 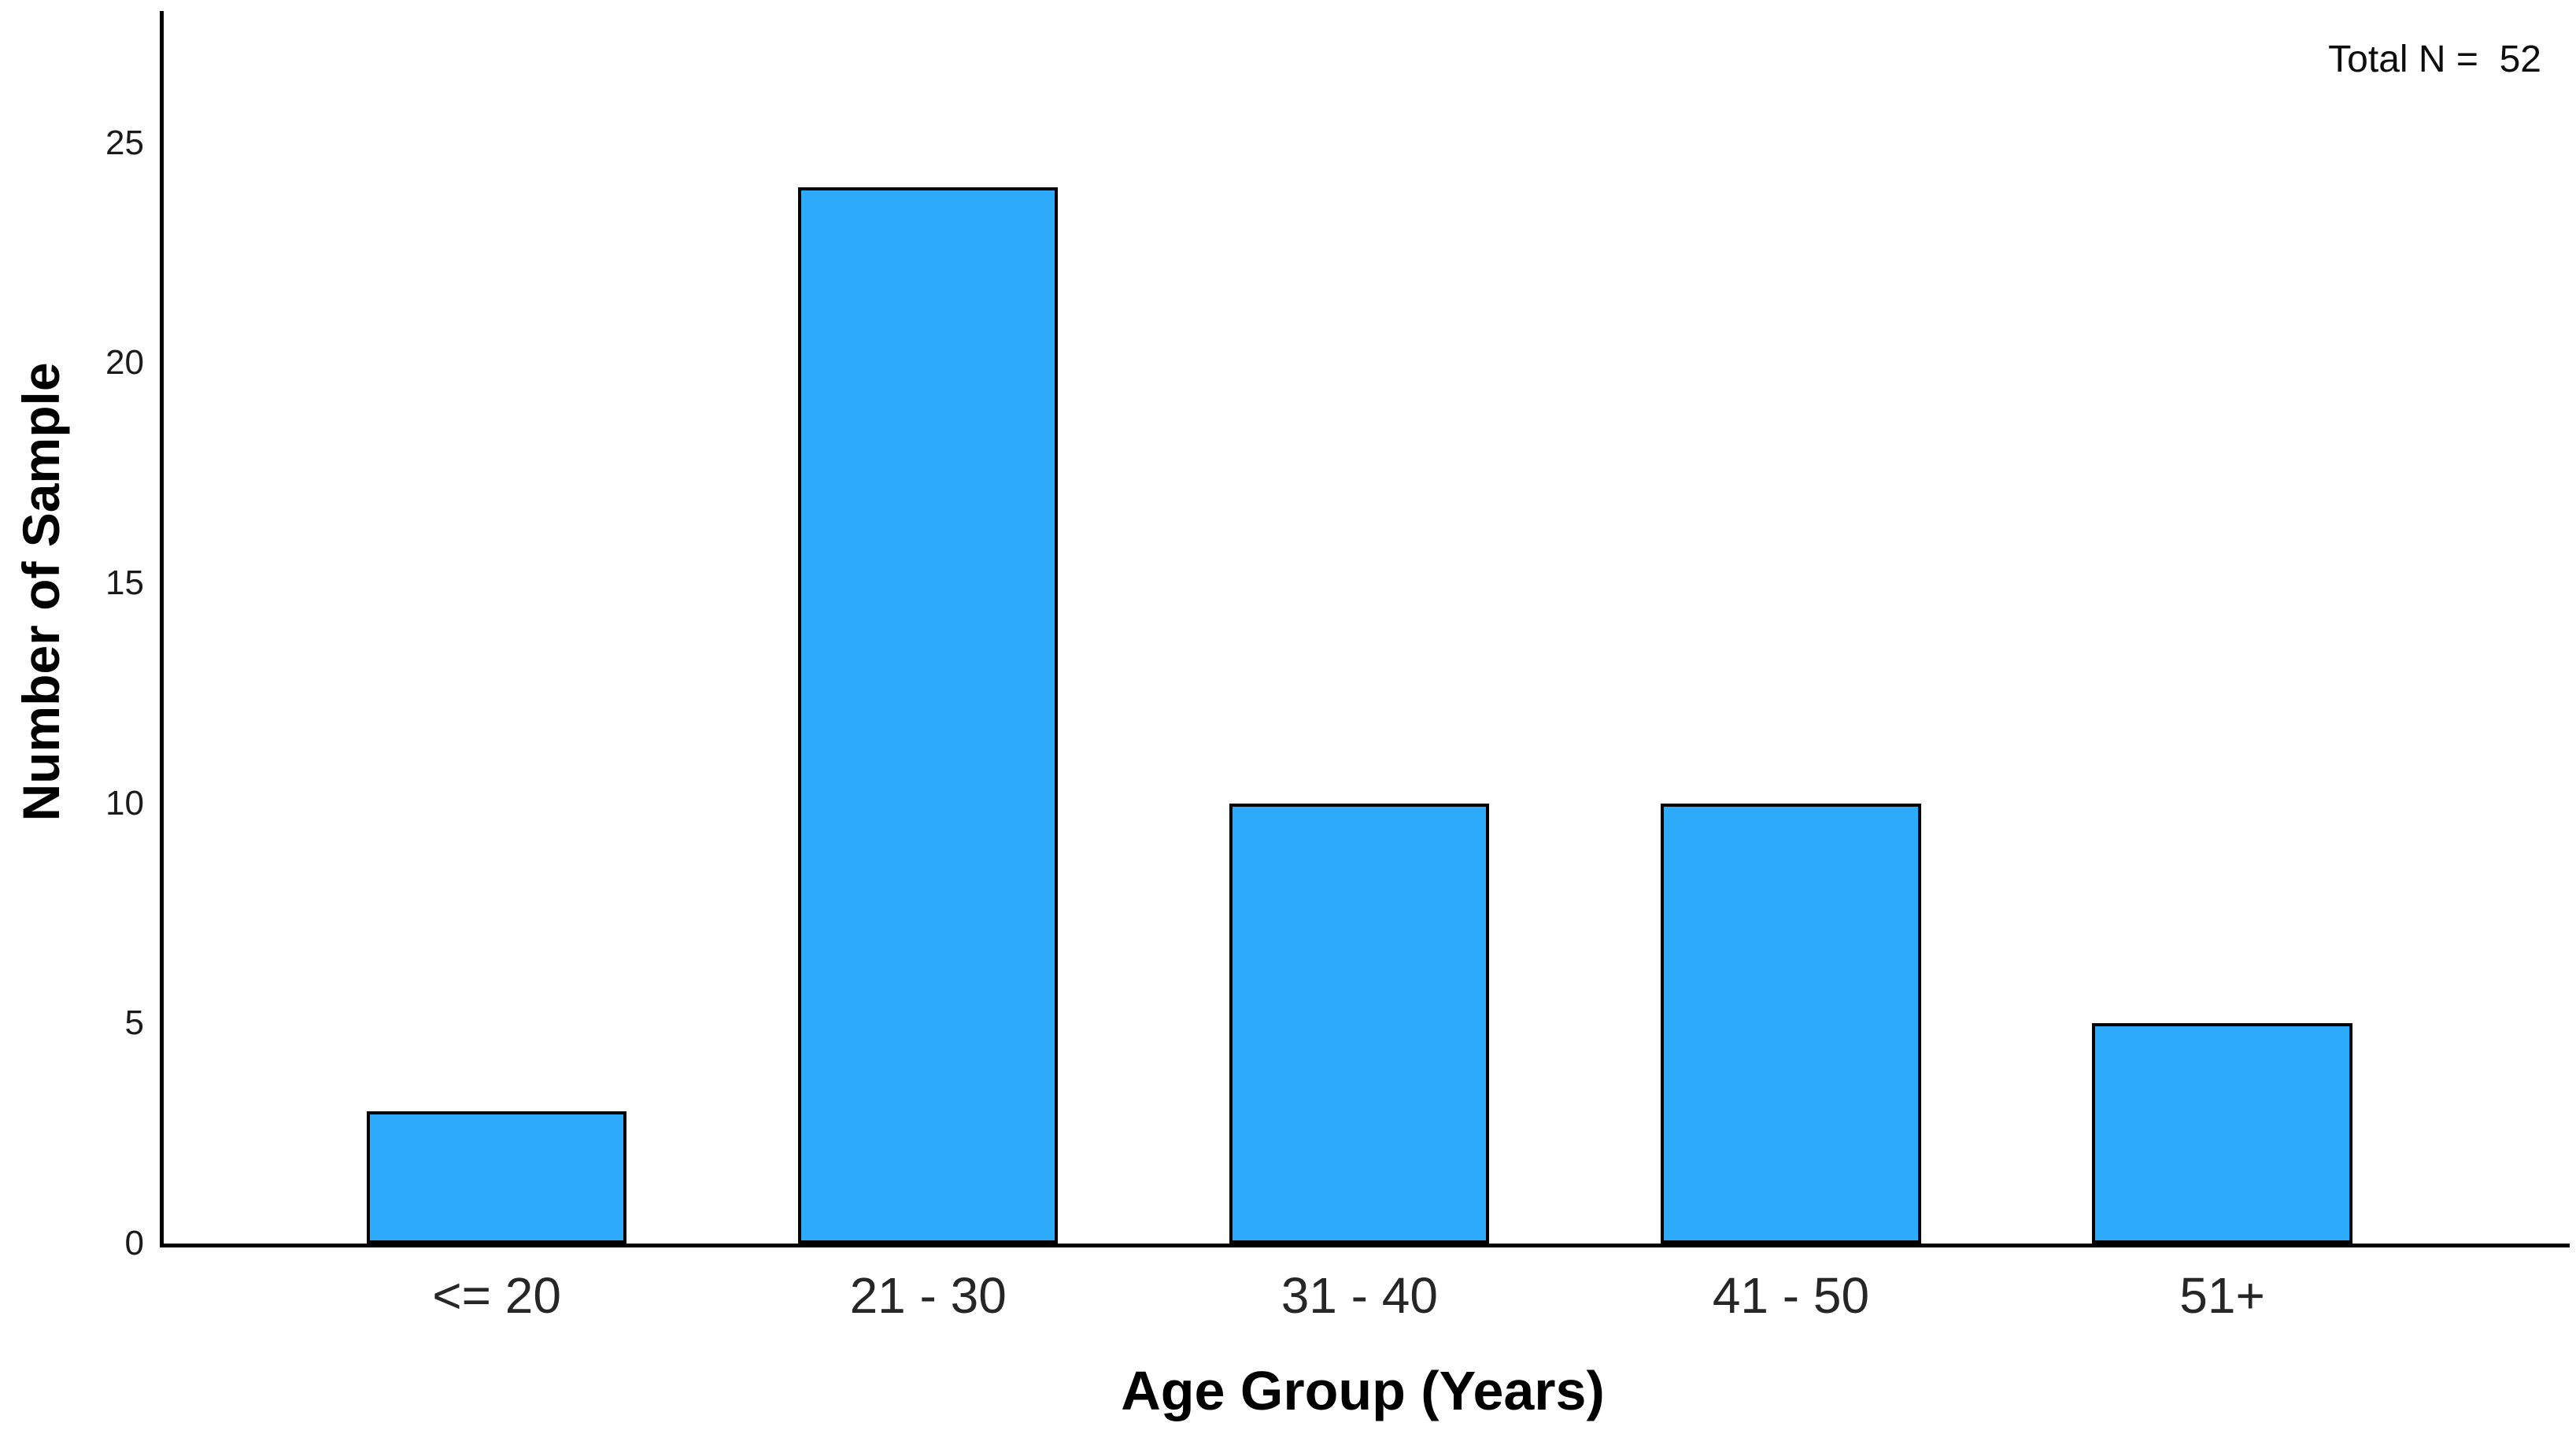 What do you see at coordinates (1359, 1295) in the screenshot?
I see `x-tick-label: 31 - 40` at bounding box center [1359, 1295].